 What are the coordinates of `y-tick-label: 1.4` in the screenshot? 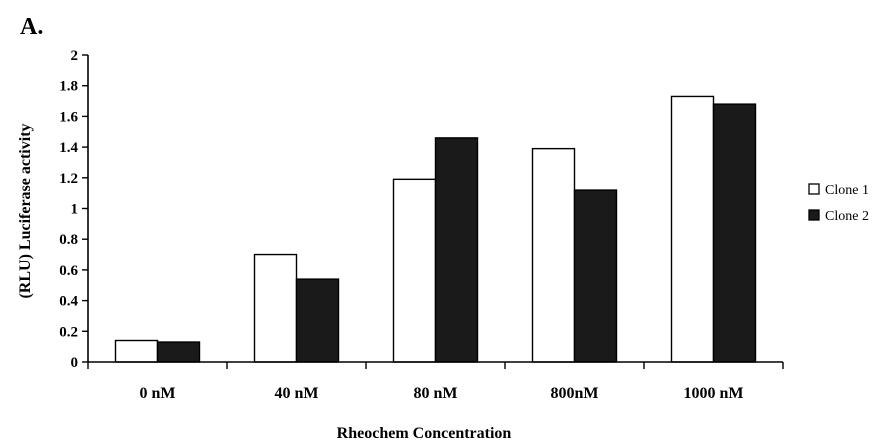 It's located at (68, 148).